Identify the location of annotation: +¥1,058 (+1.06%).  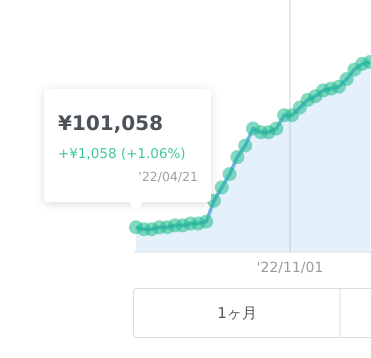
(122, 154).